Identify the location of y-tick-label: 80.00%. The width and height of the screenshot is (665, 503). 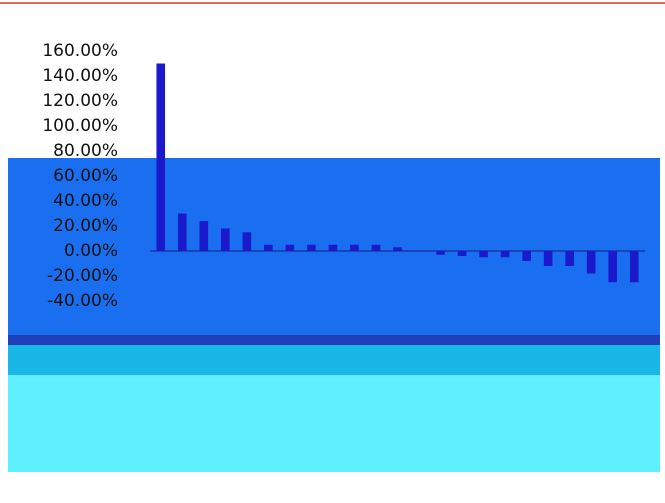
(85, 151).